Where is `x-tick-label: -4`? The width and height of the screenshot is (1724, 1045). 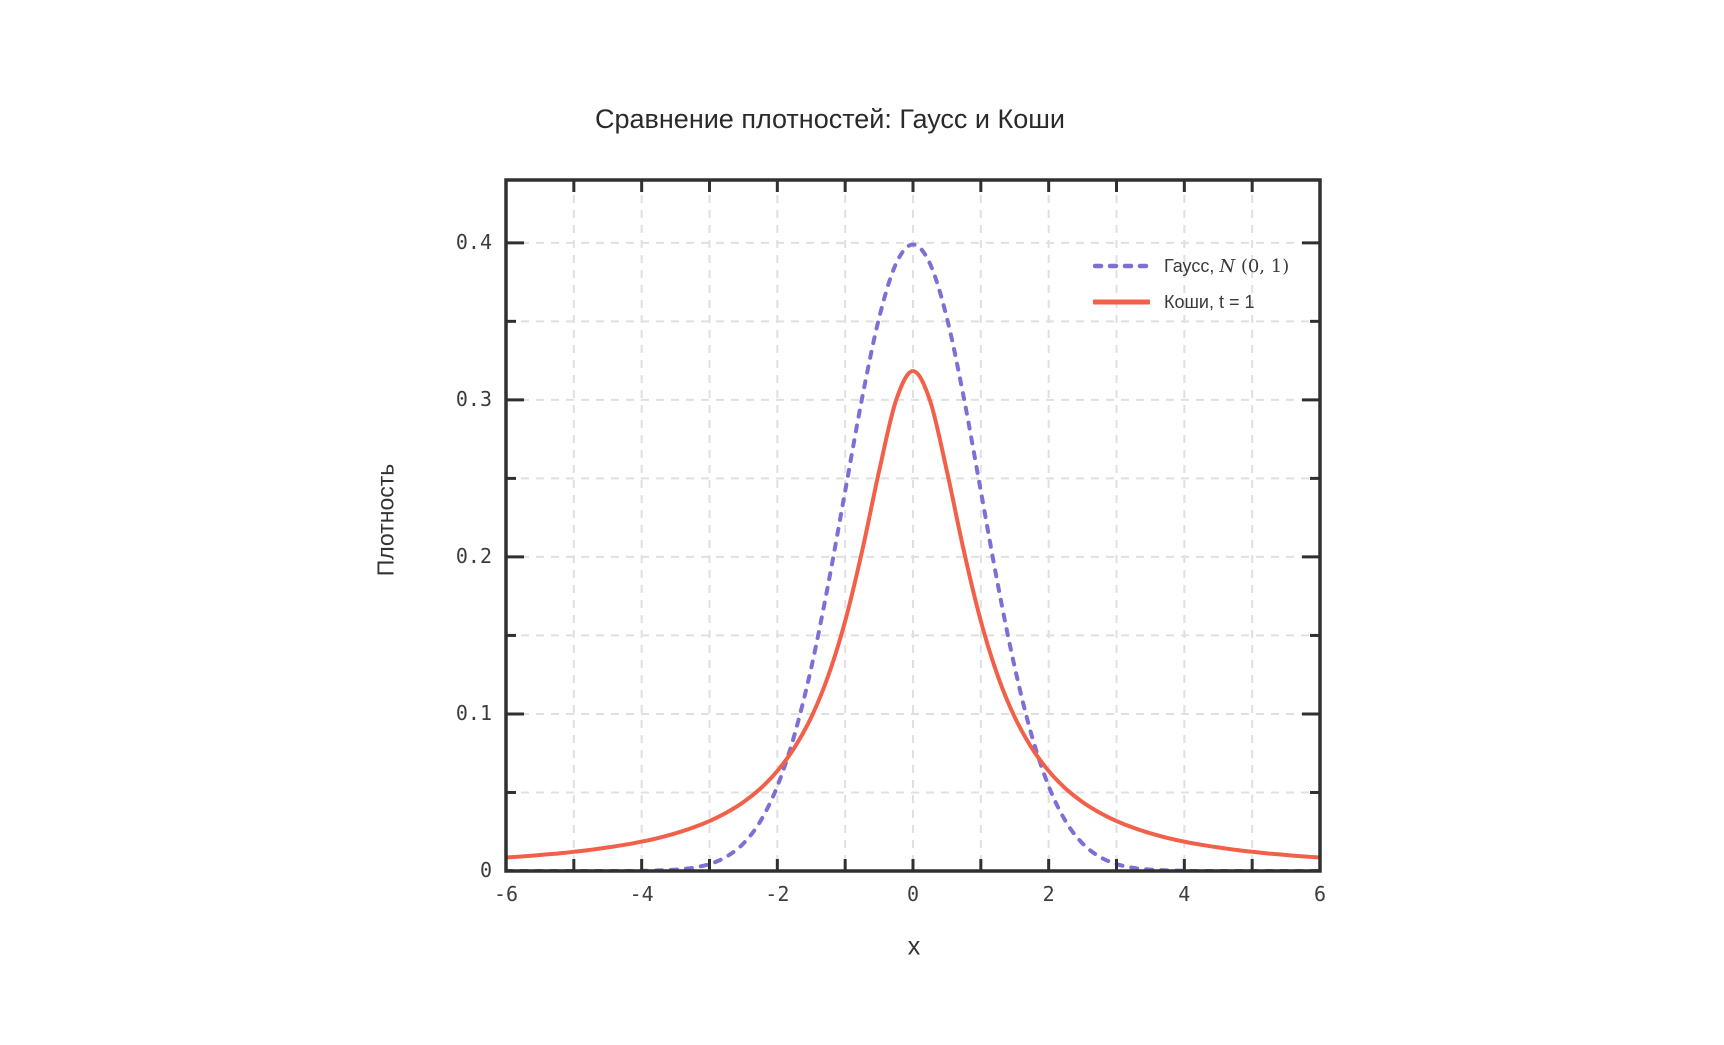 x-tick-label: -4 is located at coordinates (641, 894).